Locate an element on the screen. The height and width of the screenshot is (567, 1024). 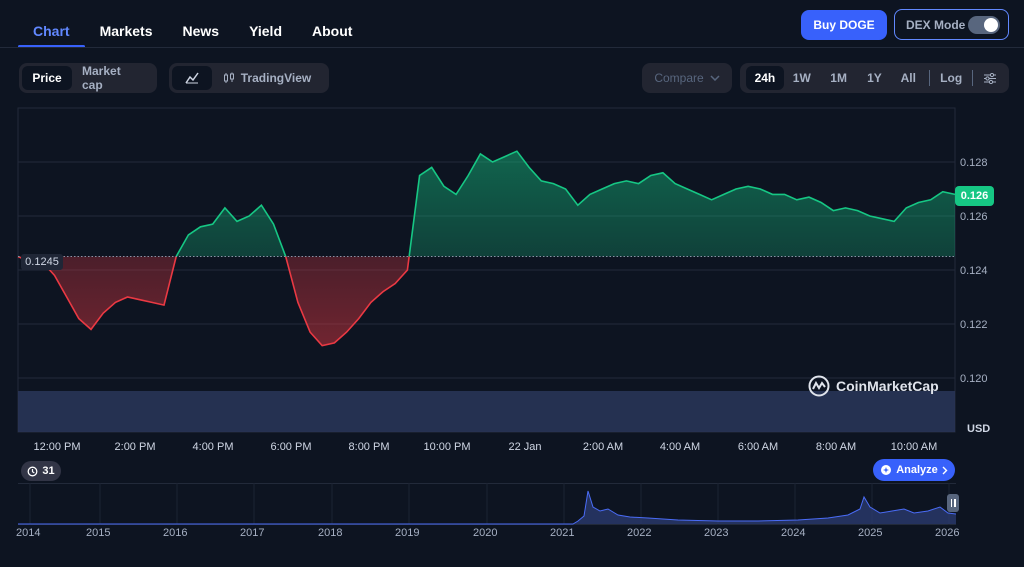
analyze-button: Analyze is located at coordinates (914, 470).